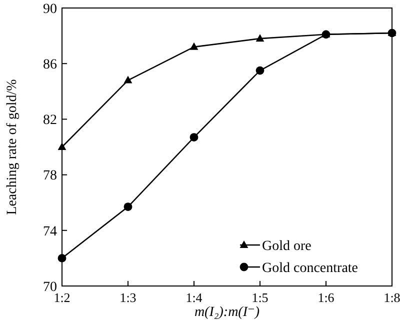  What do you see at coordinates (310, 268) in the screenshot?
I see `legend-label: Gold concentrate` at bounding box center [310, 268].